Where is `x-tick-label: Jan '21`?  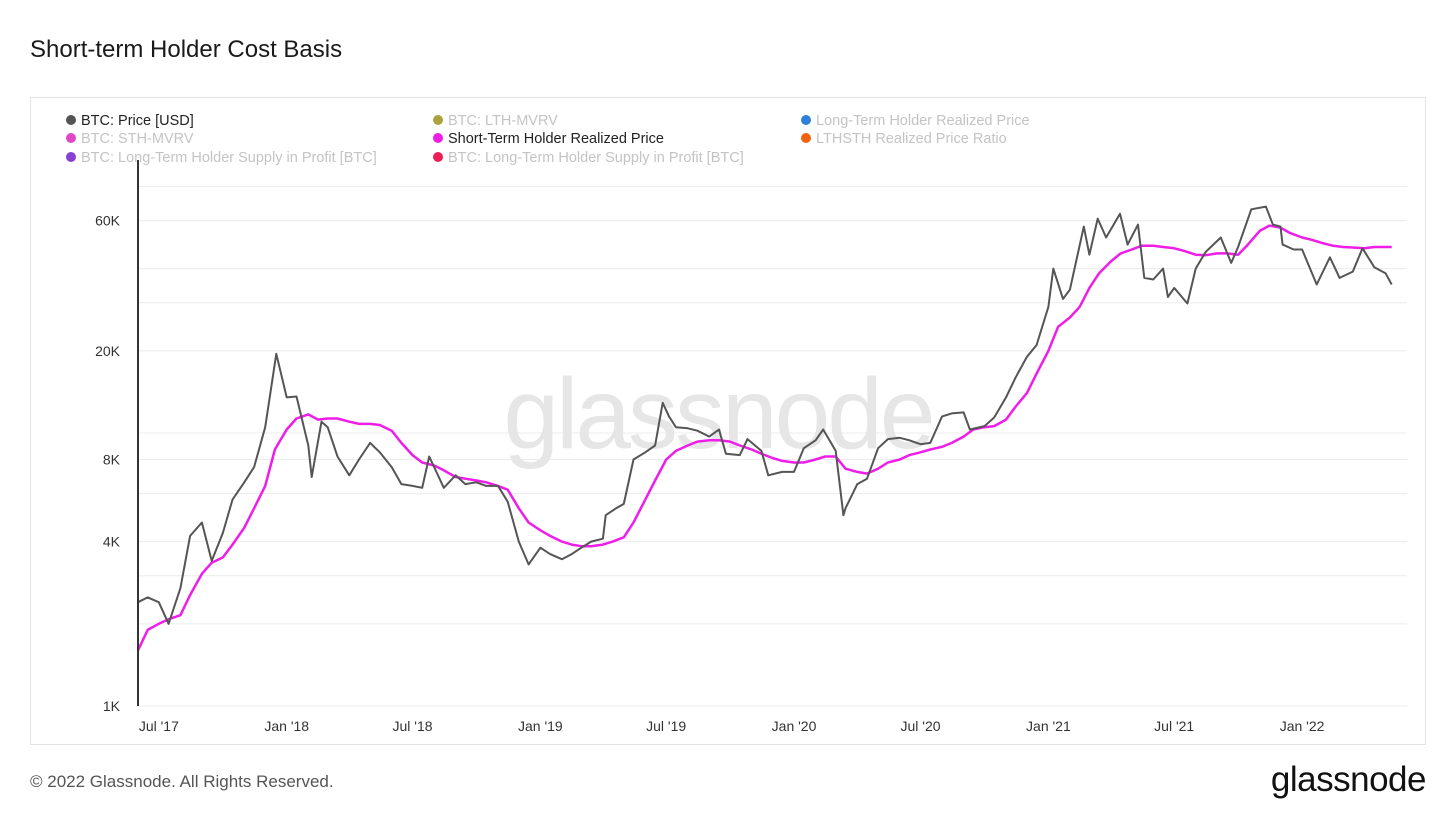 x-tick-label: Jan '21 is located at coordinates (1048, 726).